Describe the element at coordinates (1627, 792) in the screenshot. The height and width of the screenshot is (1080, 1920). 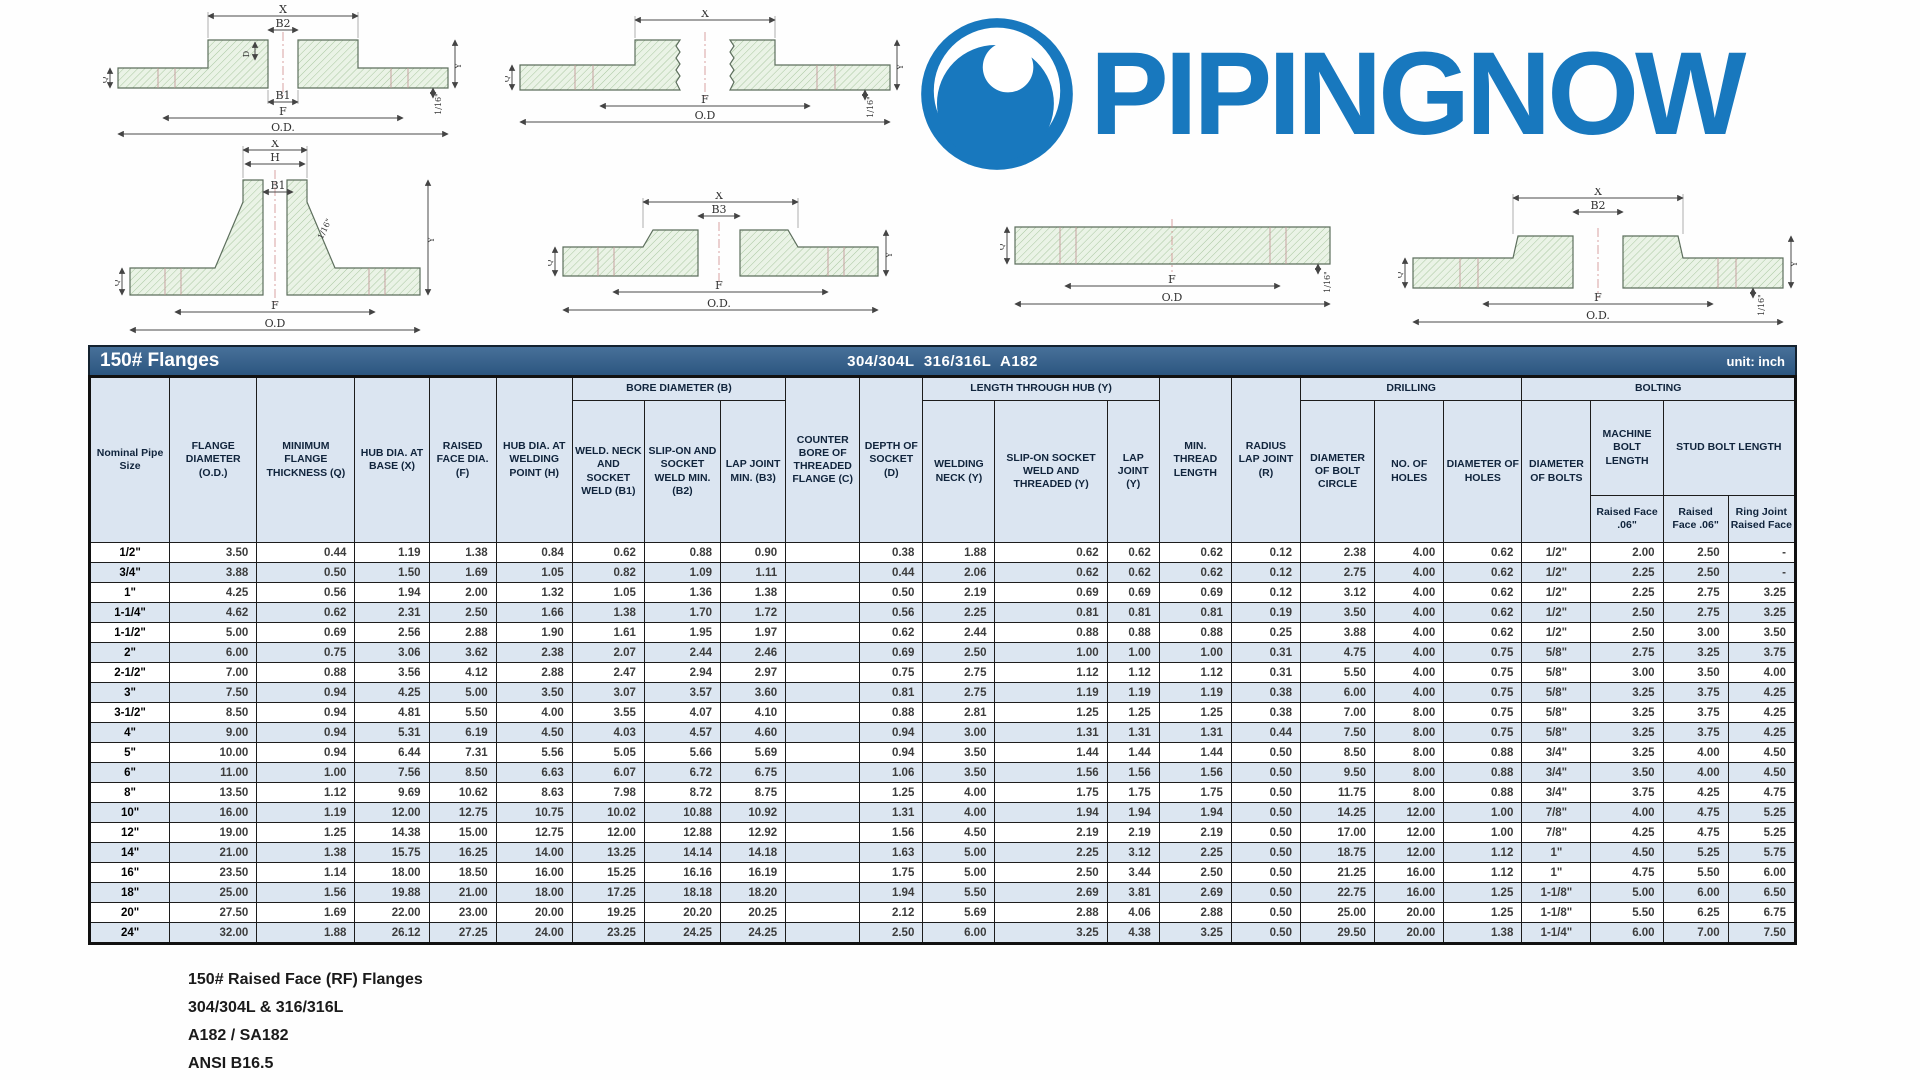
I see `cell: 3.75` at that location.